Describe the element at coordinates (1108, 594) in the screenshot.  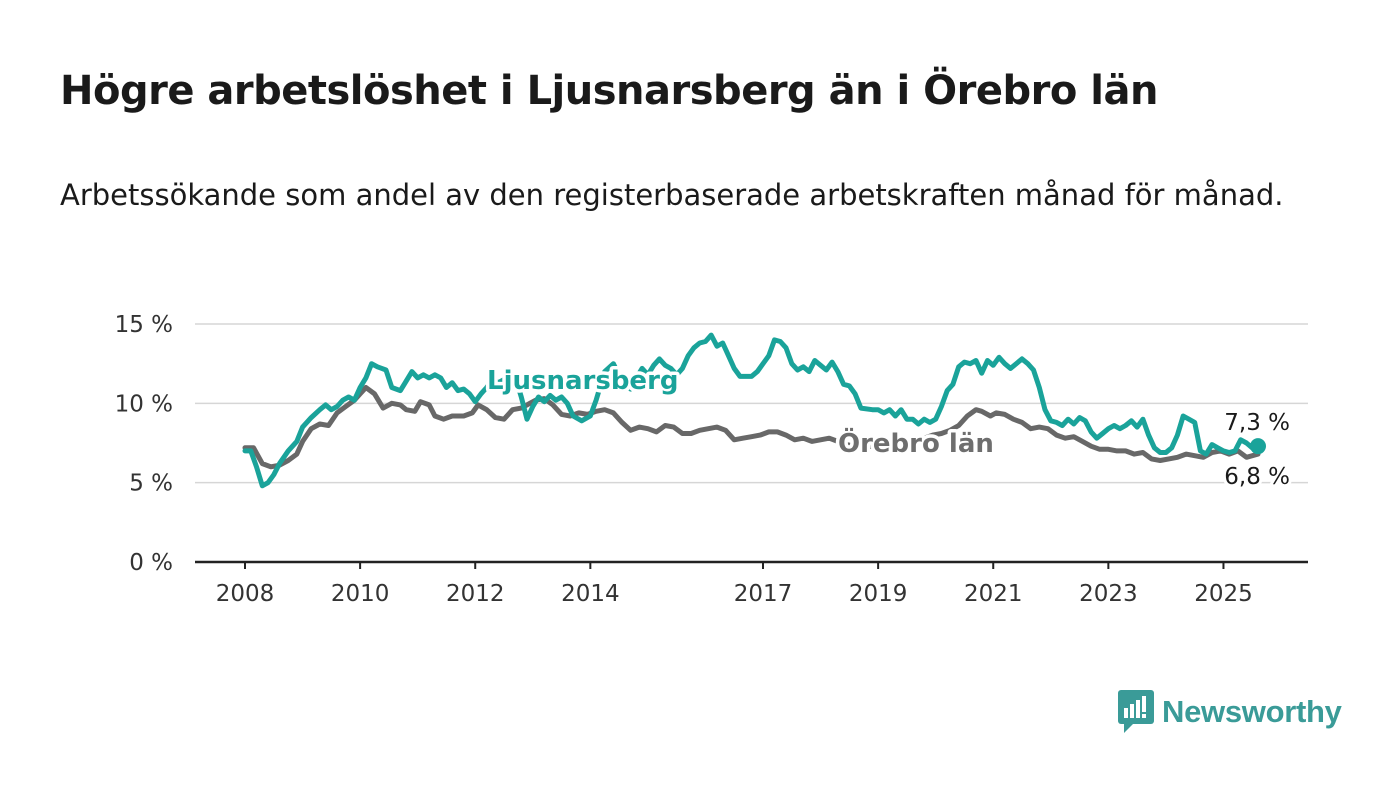
I see `x-tick-label: 2023` at that location.